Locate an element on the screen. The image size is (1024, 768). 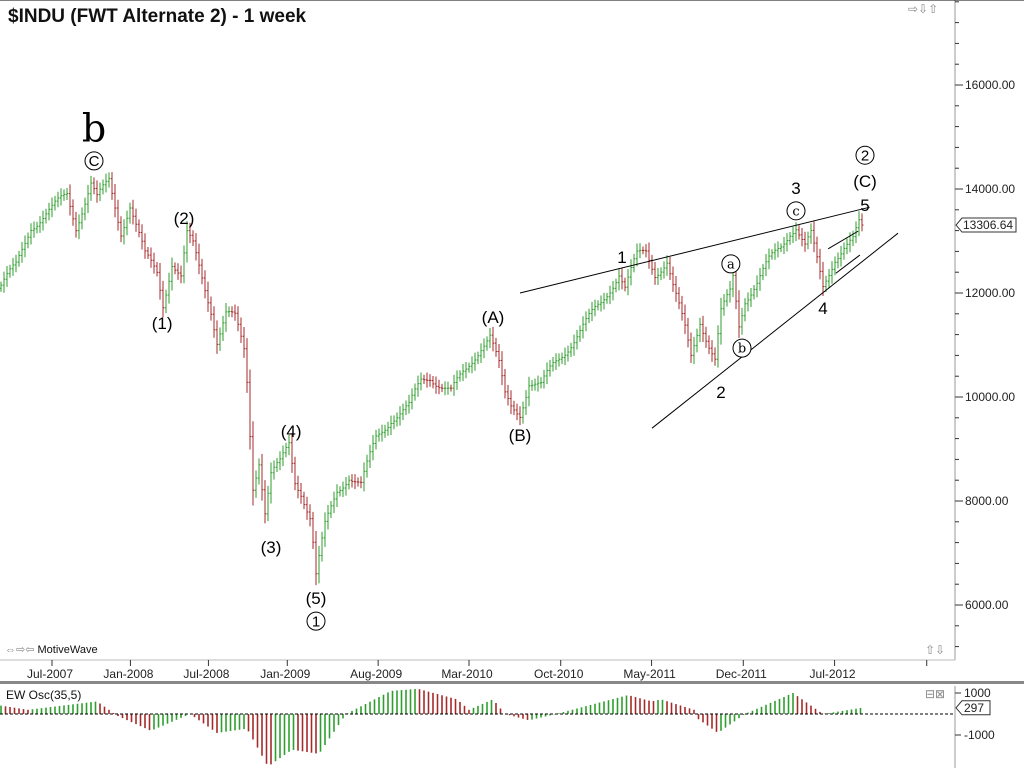
wave-label: (B) is located at coordinates (520, 435).